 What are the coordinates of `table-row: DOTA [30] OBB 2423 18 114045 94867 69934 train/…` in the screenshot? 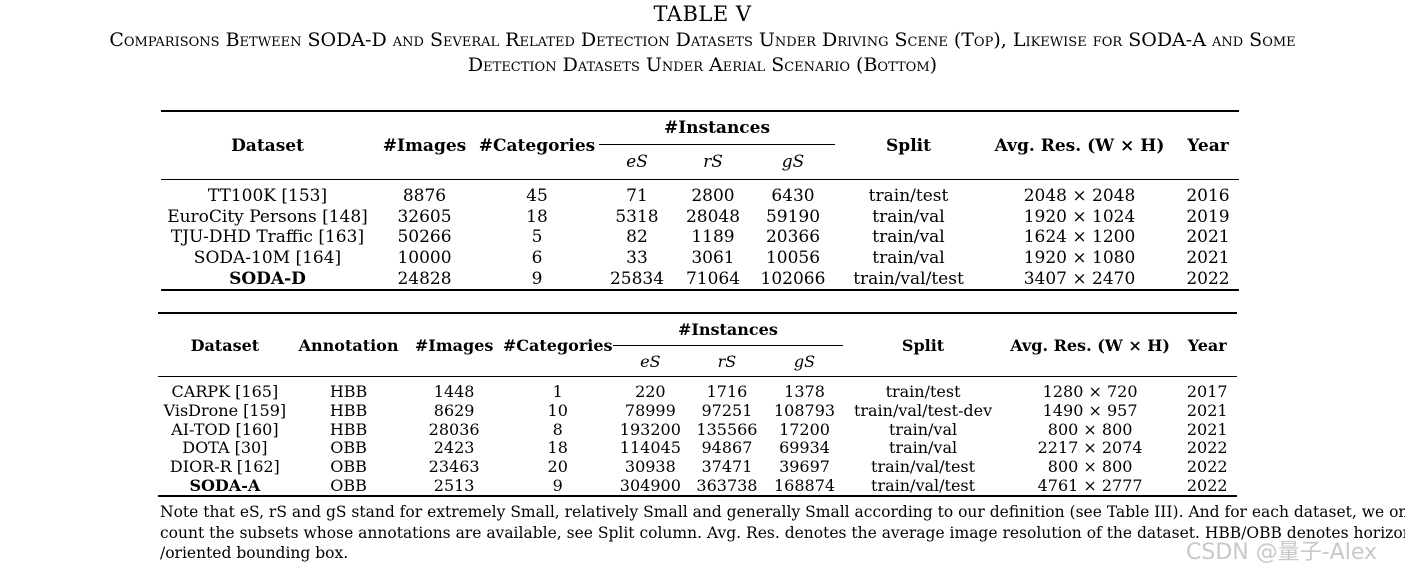 It's located at (697, 448).